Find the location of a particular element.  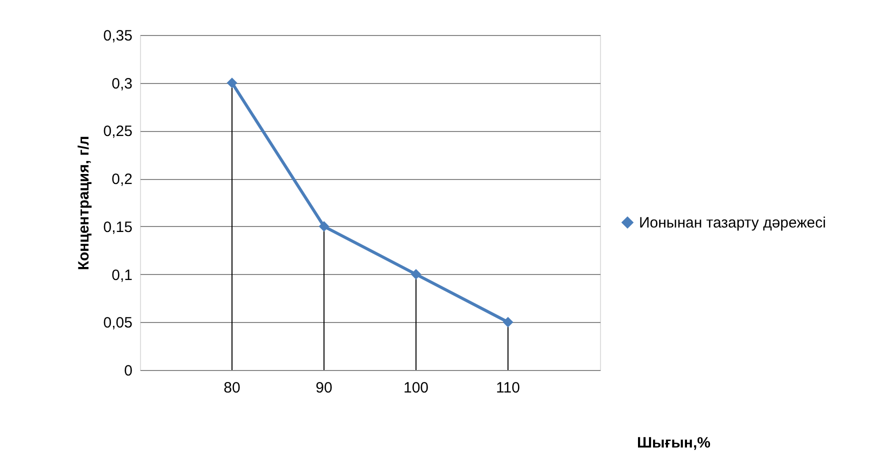

x-tick-label: 90 is located at coordinates (324, 388).